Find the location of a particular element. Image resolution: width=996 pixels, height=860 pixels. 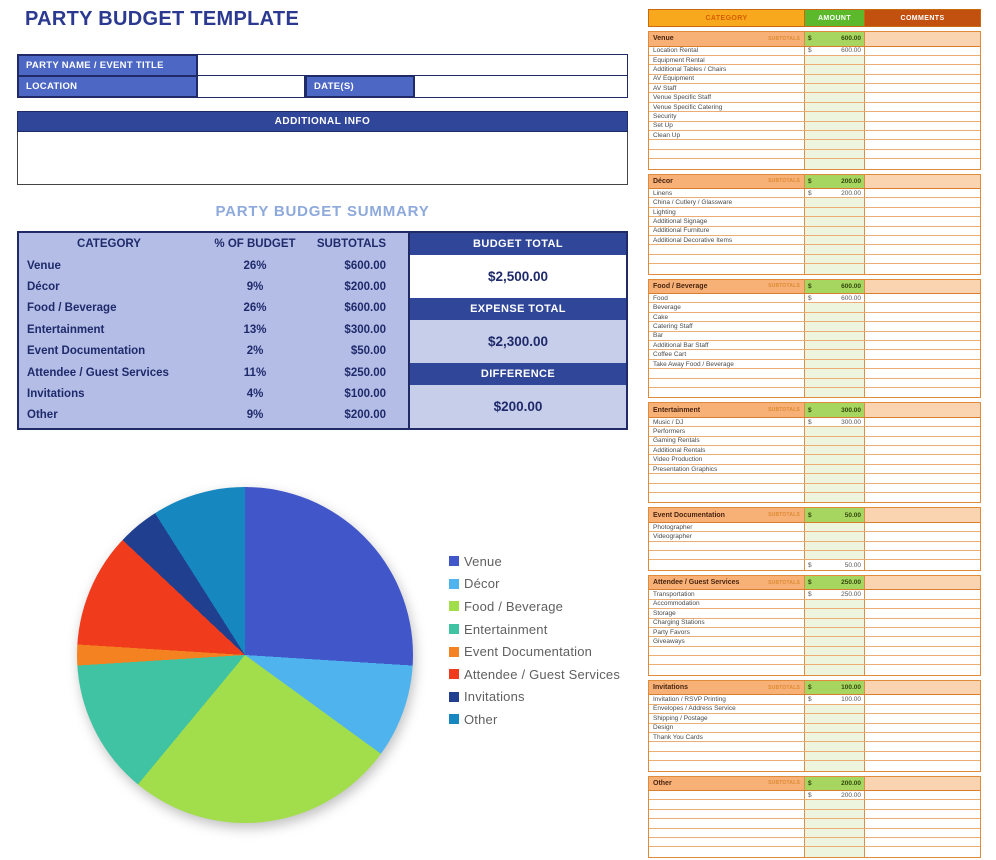

sheet-category-cell: Attendee / Guest Services SUBTOTALS is located at coordinates (727, 582).